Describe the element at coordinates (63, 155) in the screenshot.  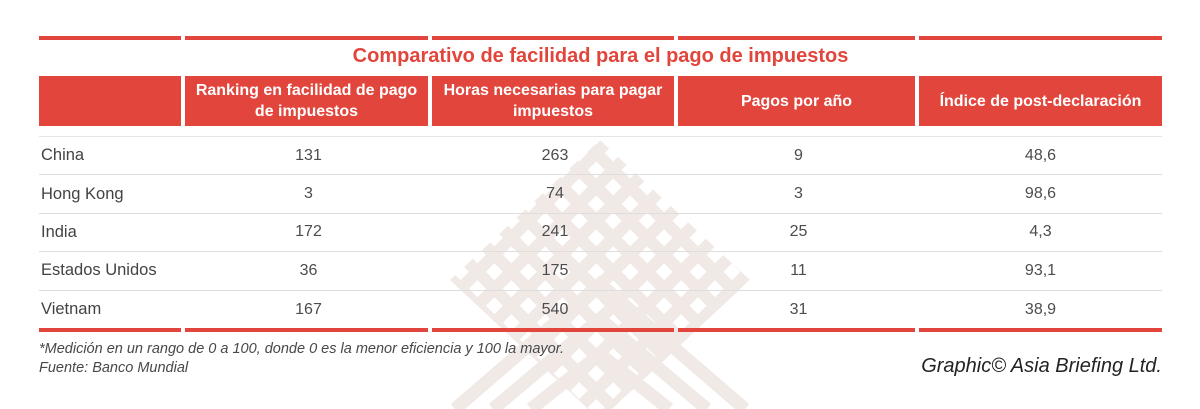
I see `row-label: China` at that location.